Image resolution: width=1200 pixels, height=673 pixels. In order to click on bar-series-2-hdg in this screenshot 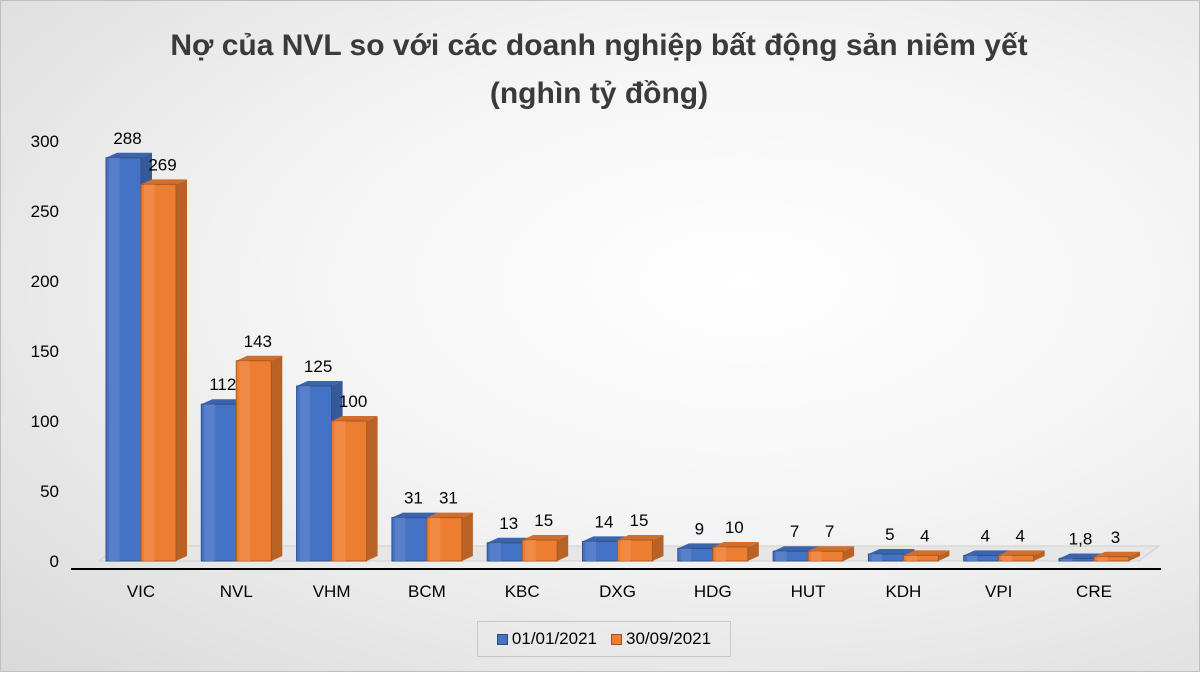, I will do `click(735, 552)`.